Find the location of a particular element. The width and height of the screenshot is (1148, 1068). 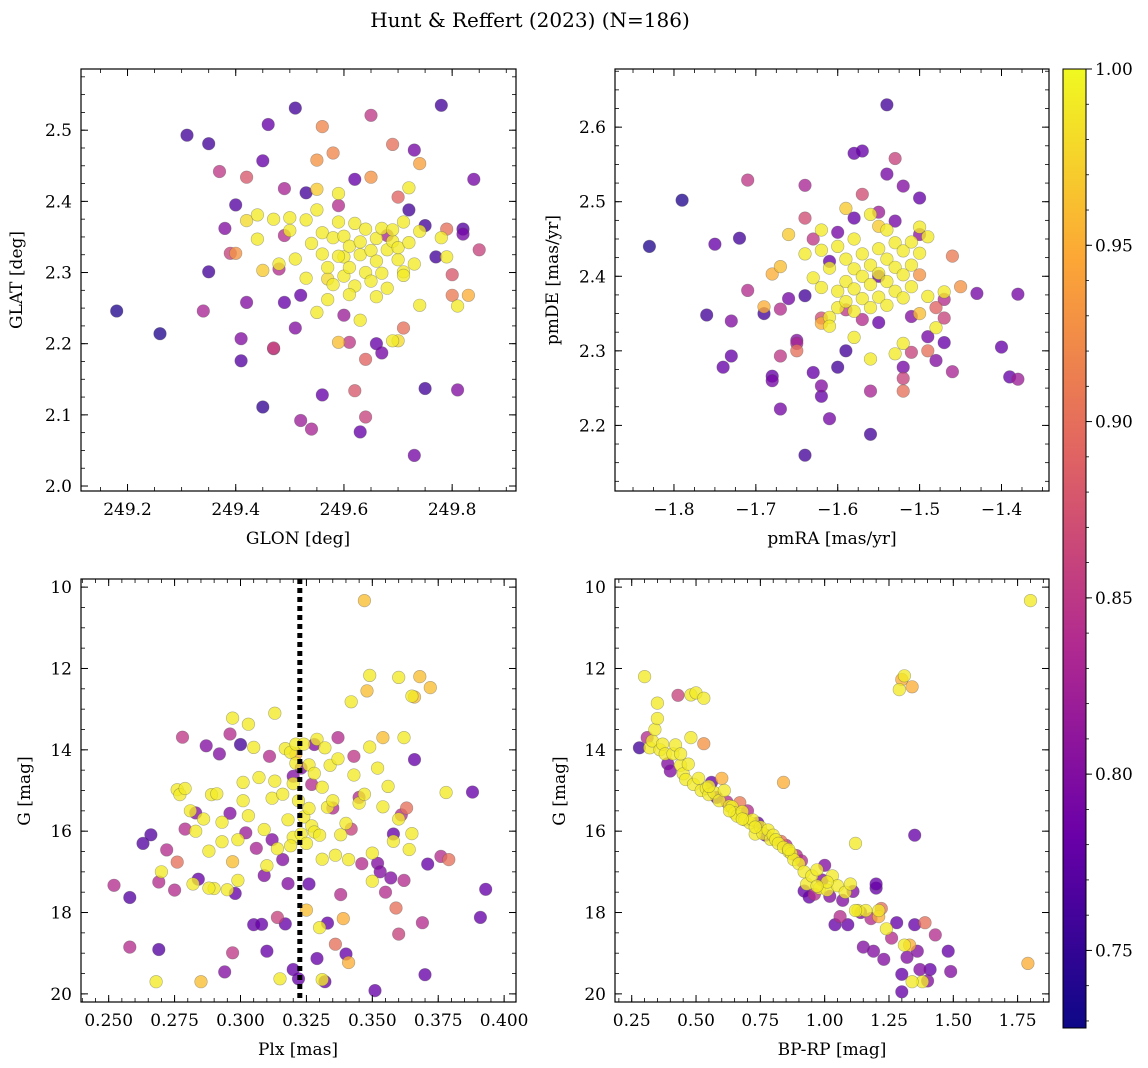

x-tick-label: 249.2 is located at coordinates (127, 510).